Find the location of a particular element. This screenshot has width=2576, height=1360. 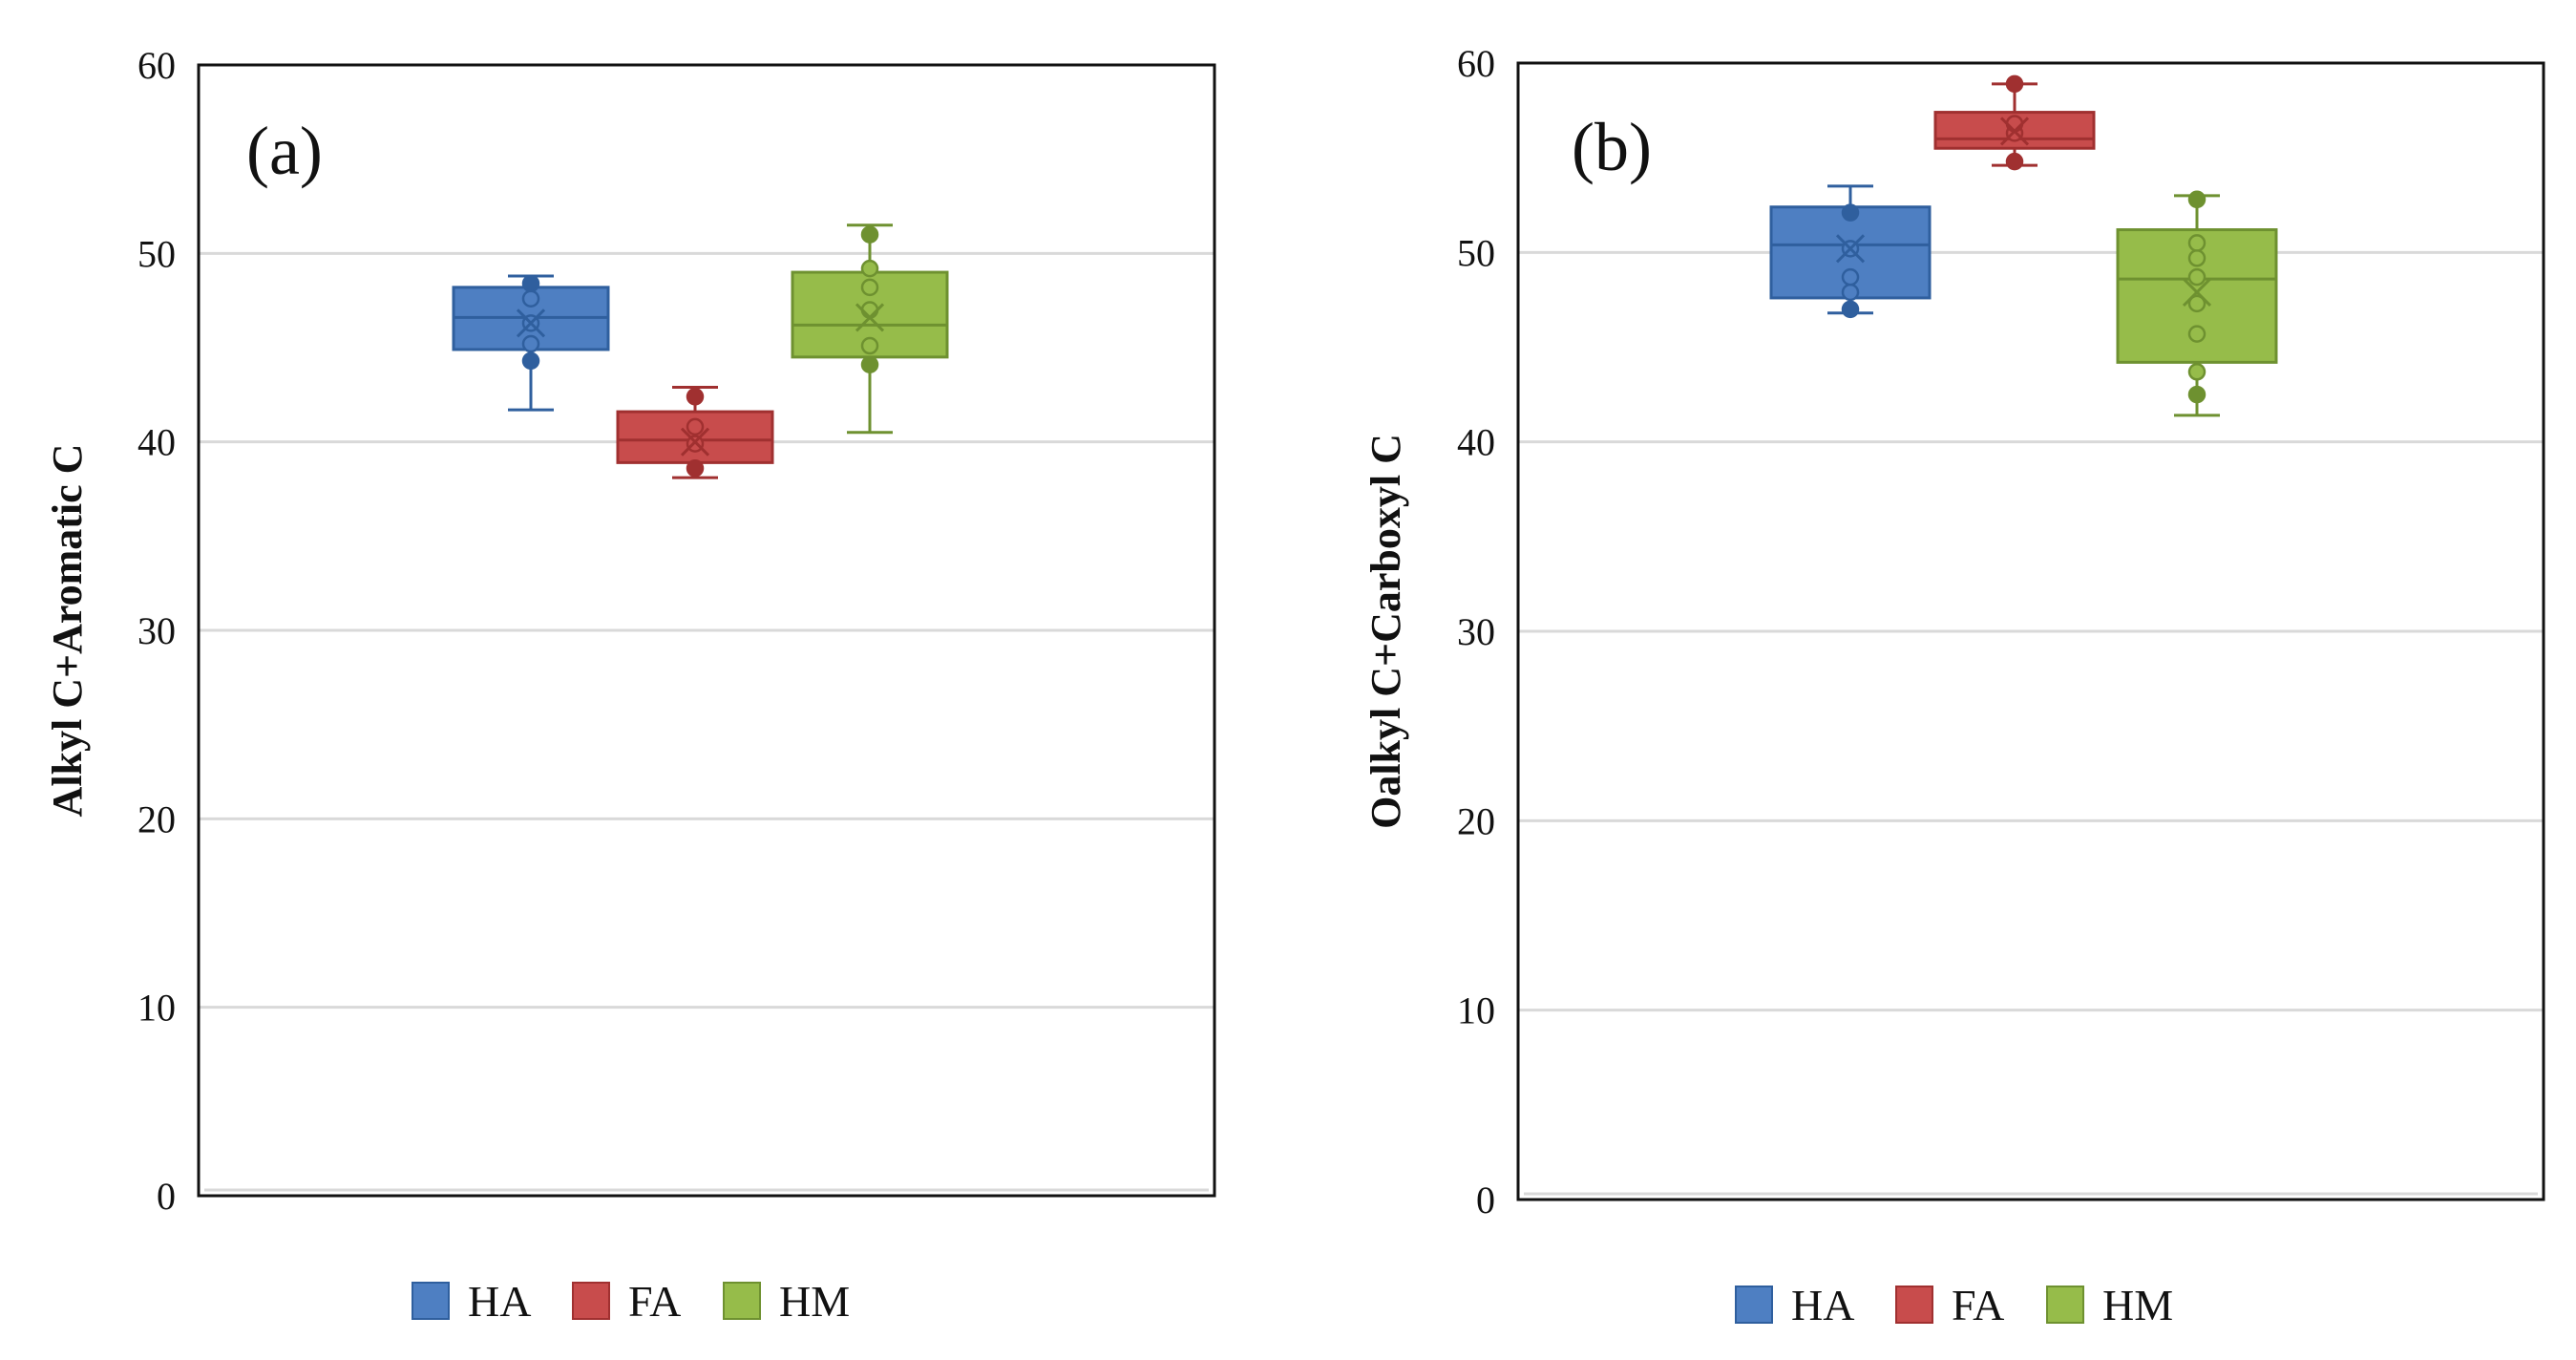

y-axis-title: Alkyl C+Aromatic C is located at coordinates (67, 631).